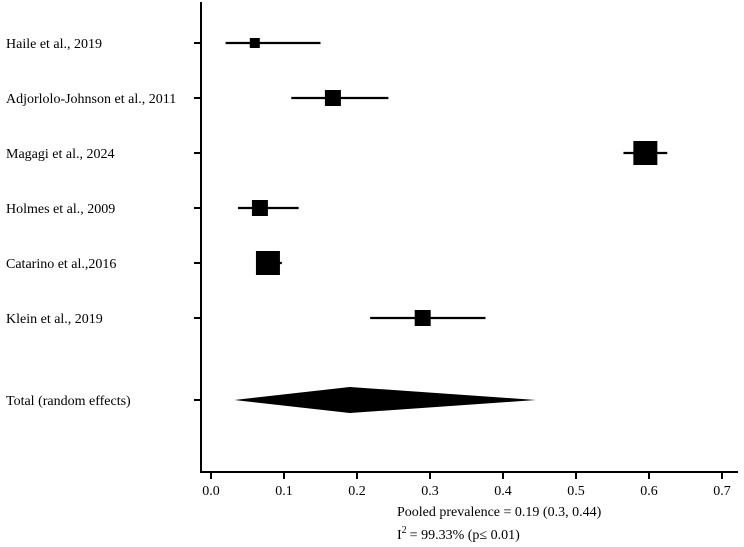 The height and width of the screenshot is (547, 744). Describe the element at coordinates (466, 485) in the screenshot. I see `x-axis-ticks: 0.0 0.1 0.2 0.3 0.4 0.5 0.6 0.7` at that location.